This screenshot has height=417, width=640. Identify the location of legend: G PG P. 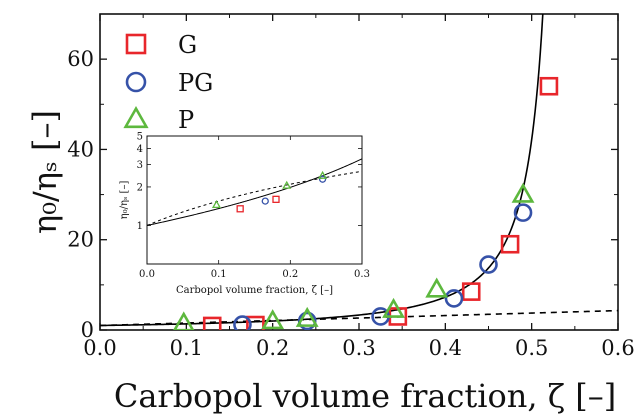
(168, 82).